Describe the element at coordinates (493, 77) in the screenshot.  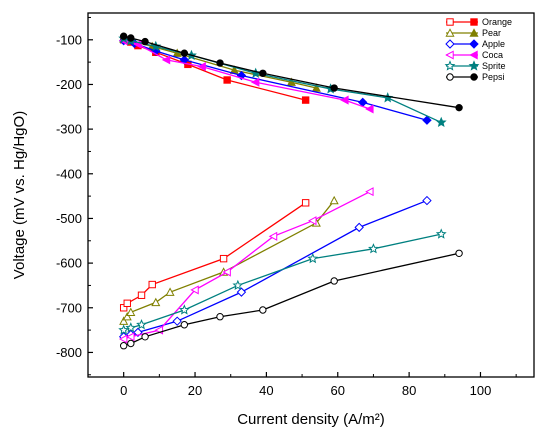
I see `legend-label: Pepsi` at that location.